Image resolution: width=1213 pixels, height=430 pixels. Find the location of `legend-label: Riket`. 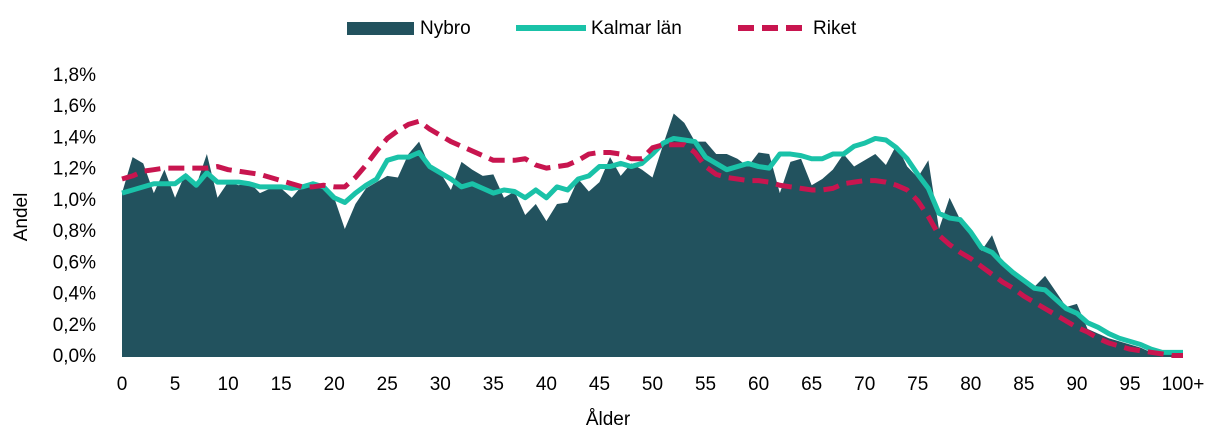

legend-label: Riket is located at coordinates (835, 28).